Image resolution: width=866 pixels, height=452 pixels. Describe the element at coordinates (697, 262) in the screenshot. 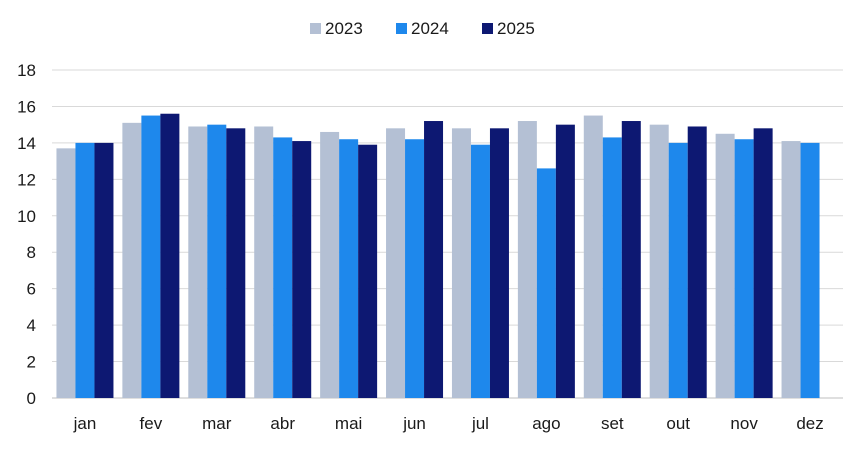

I see `bar-2025-out` at that location.